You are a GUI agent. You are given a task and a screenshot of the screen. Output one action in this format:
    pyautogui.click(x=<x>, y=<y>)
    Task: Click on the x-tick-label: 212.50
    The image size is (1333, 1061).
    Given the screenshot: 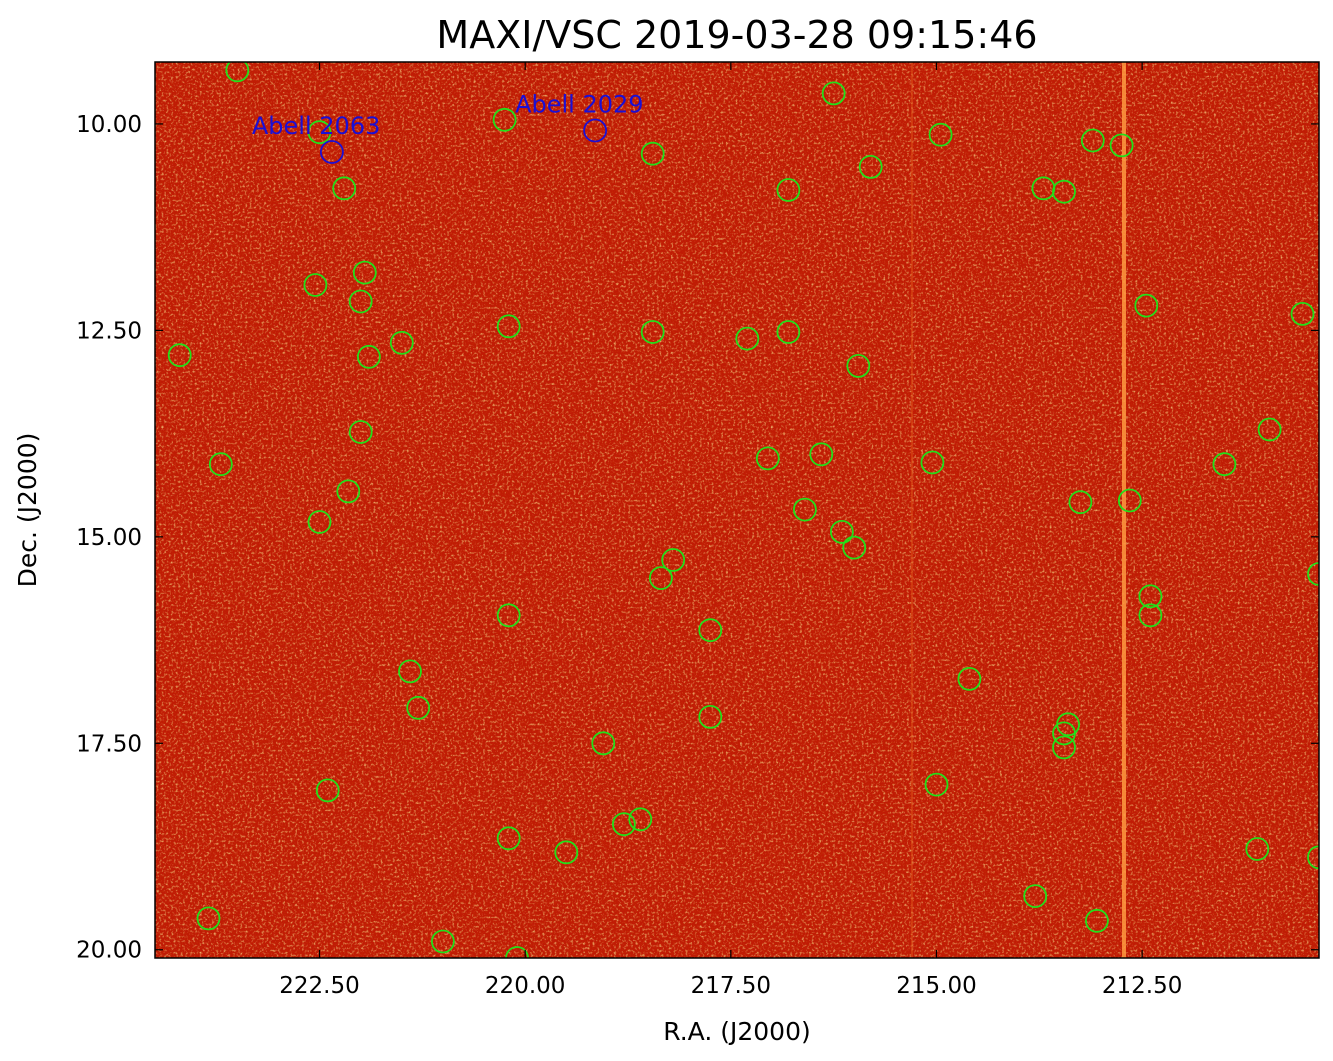 What is the action you would take?
    pyautogui.click(x=1142, y=986)
    